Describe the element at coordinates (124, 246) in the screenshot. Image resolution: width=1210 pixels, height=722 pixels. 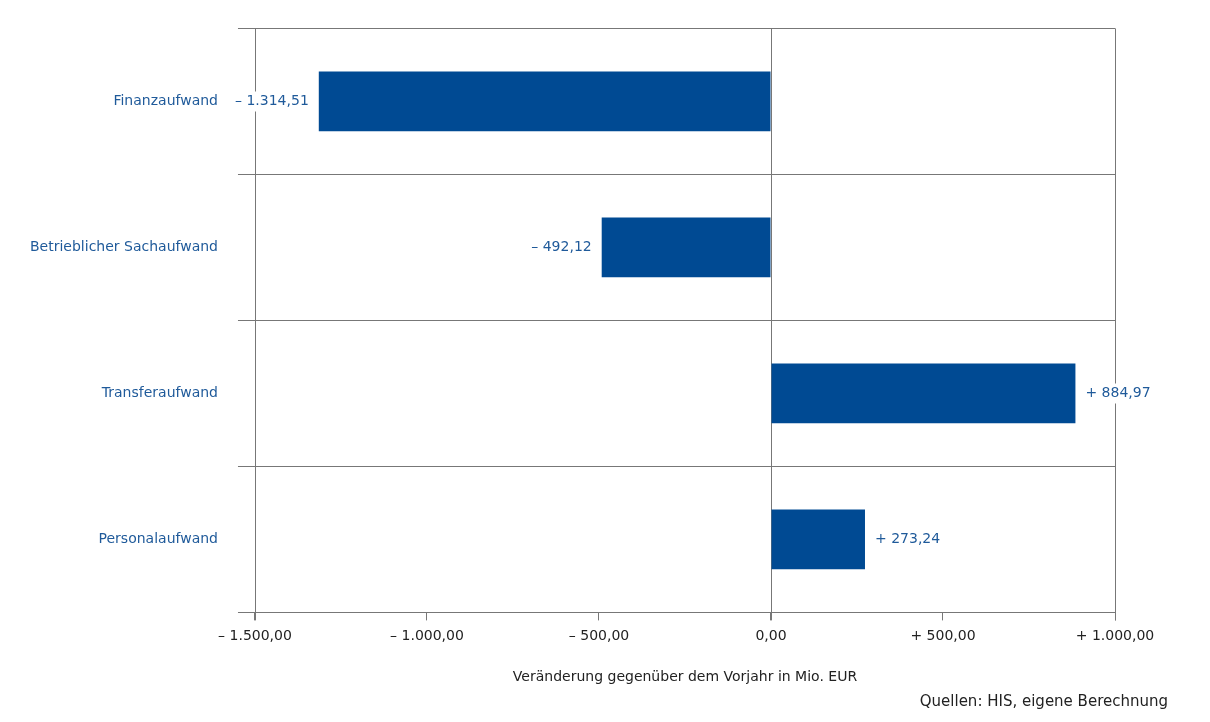
I see `y-tick-label: Betrieblicher Sachaufwand` at that location.